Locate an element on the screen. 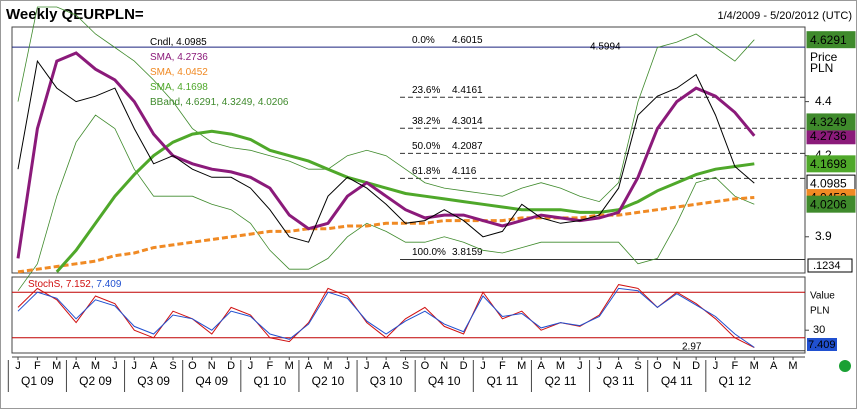  quarter-label: Q2 09 is located at coordinates (95, 381).